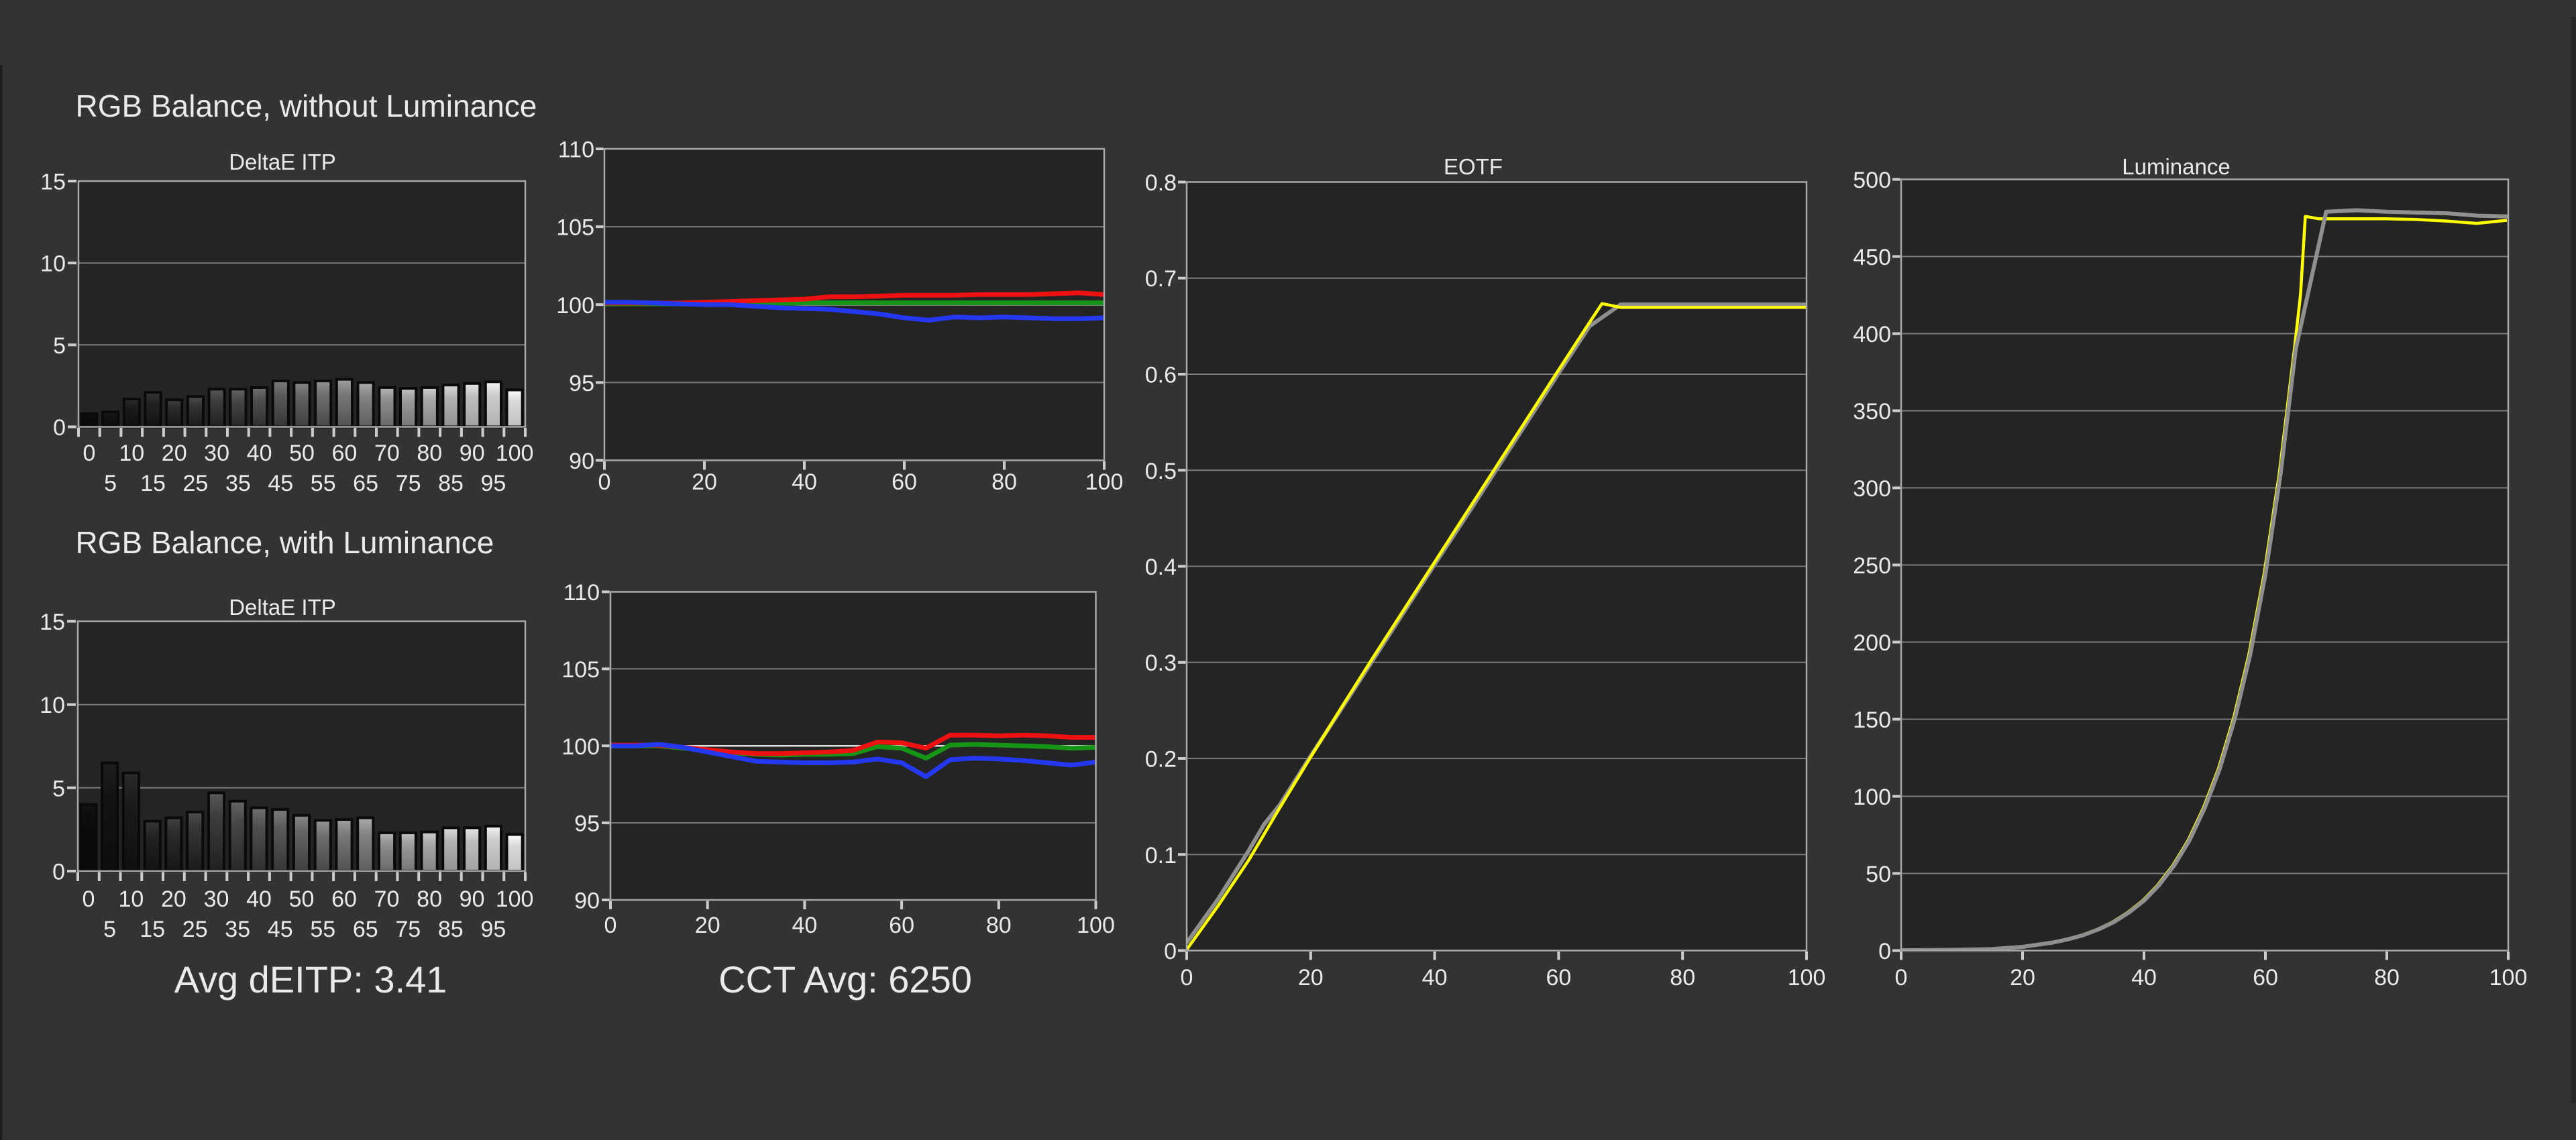  What do you see at coordinates (1161, 855) in the screenshot?
I see `svg-text: 0.1` at bounding box center [1161, 855].